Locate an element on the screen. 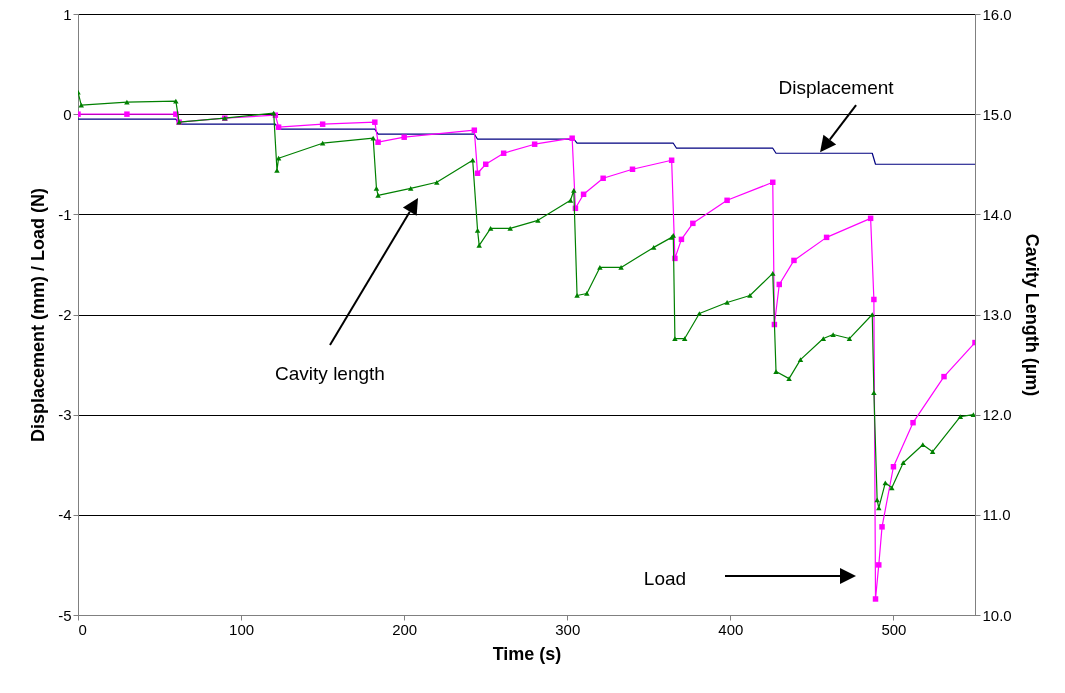  y-tick-label: 0 is located at coordinates (67, 114).